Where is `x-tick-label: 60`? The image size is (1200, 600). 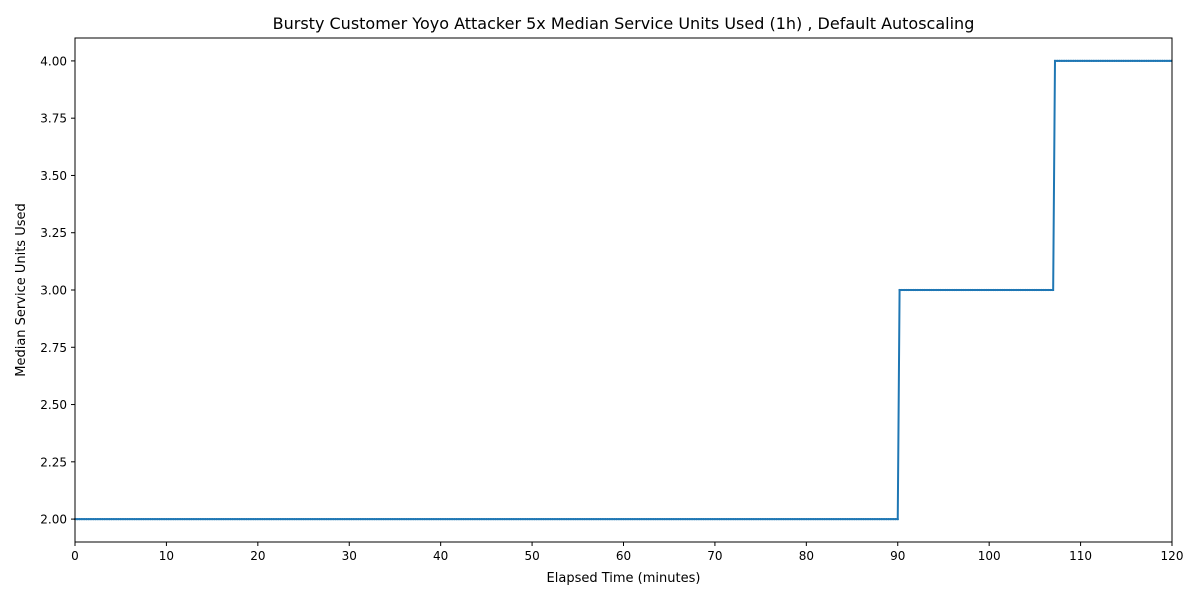 x-tick-label: 60 is located at coordinates (623, 556).